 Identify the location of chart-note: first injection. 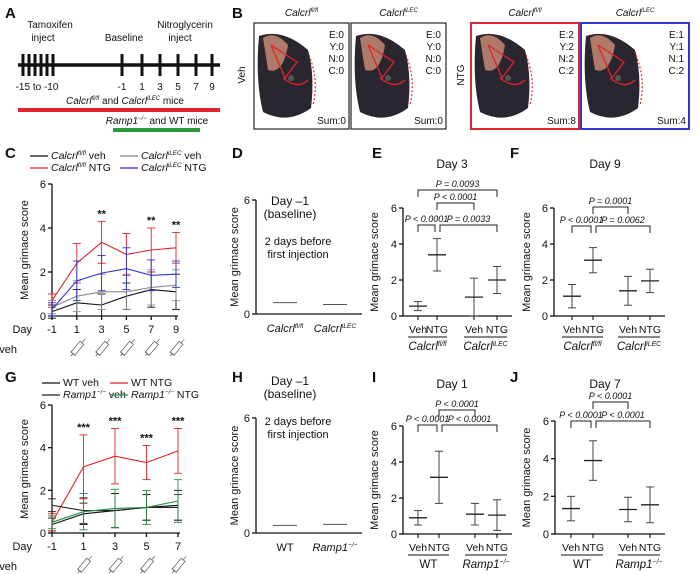
(297, 255).